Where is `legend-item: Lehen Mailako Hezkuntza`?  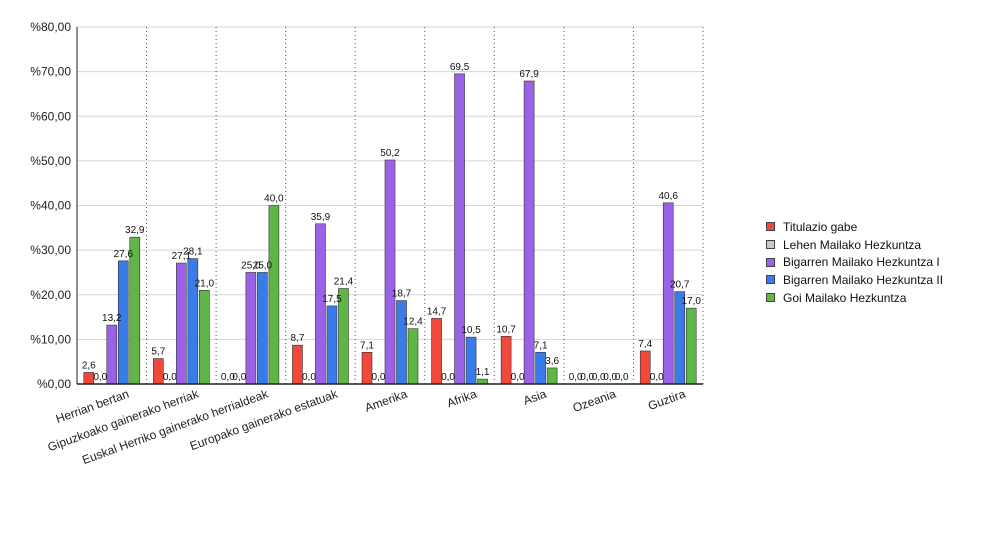 legend-item: Lehen Mailako Hezkuntza is located at coordinates (854, 245).